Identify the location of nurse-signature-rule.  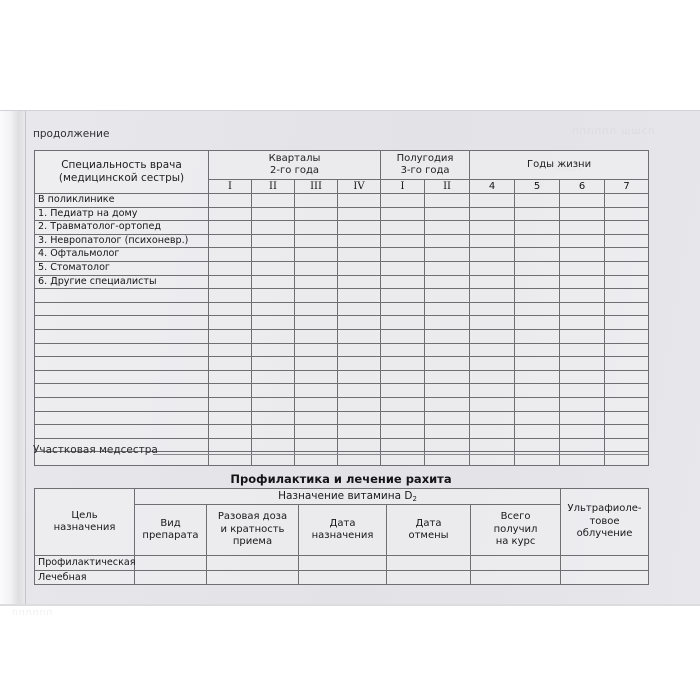
(400, 449).